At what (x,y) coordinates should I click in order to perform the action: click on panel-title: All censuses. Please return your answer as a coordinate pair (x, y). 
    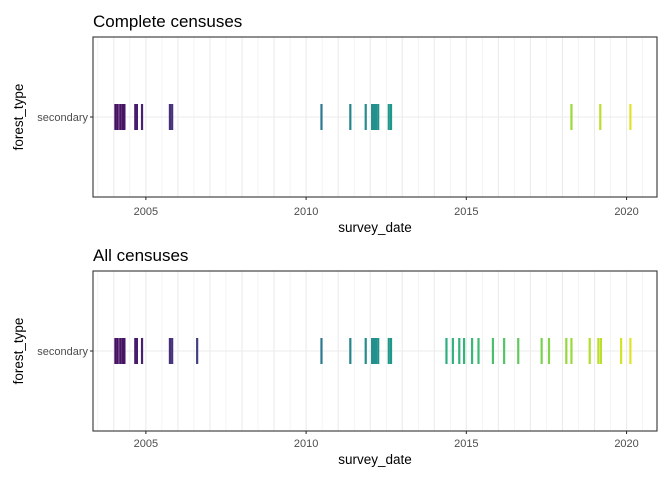
    Looking at the image, I should click on (140, 255).